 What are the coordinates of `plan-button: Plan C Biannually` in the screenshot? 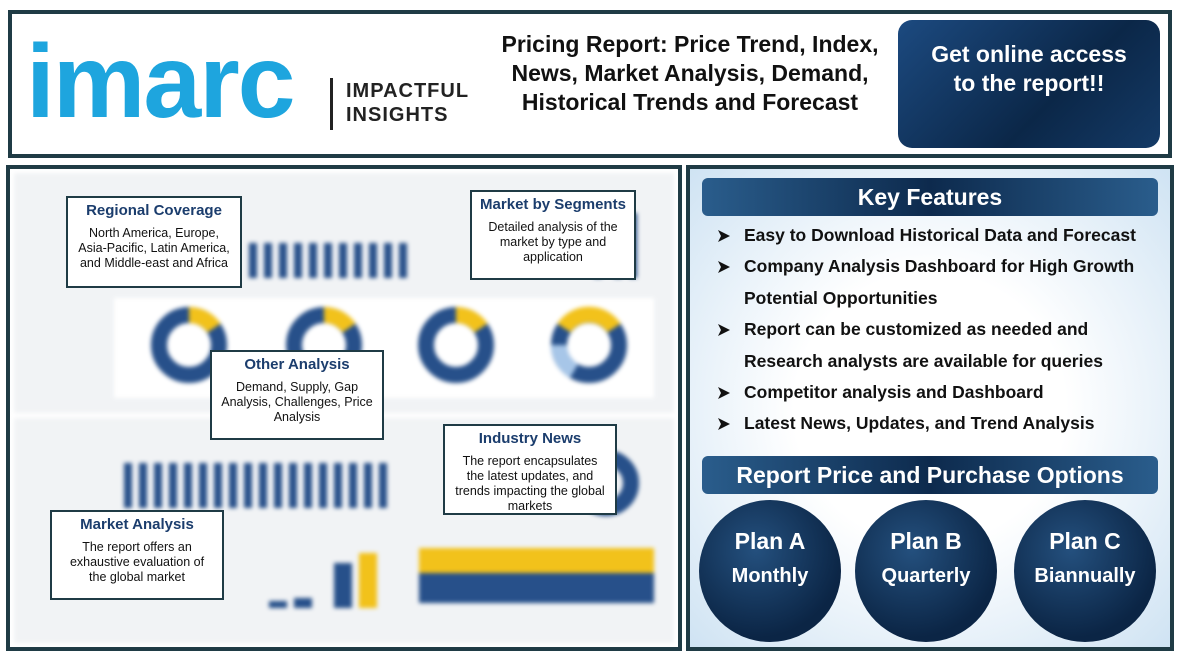 It's located at (1085, 571).